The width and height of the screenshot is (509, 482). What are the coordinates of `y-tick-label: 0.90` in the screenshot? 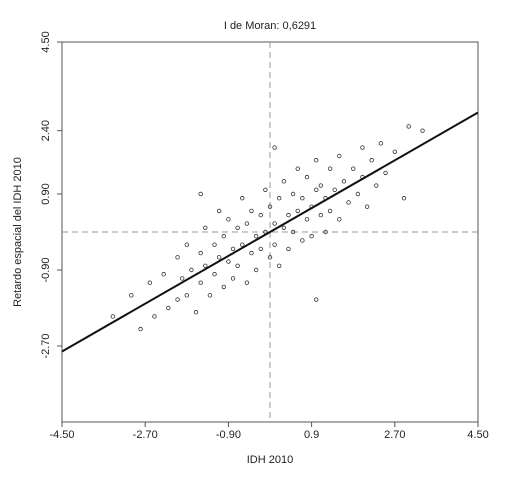 It's located at (46, 193).